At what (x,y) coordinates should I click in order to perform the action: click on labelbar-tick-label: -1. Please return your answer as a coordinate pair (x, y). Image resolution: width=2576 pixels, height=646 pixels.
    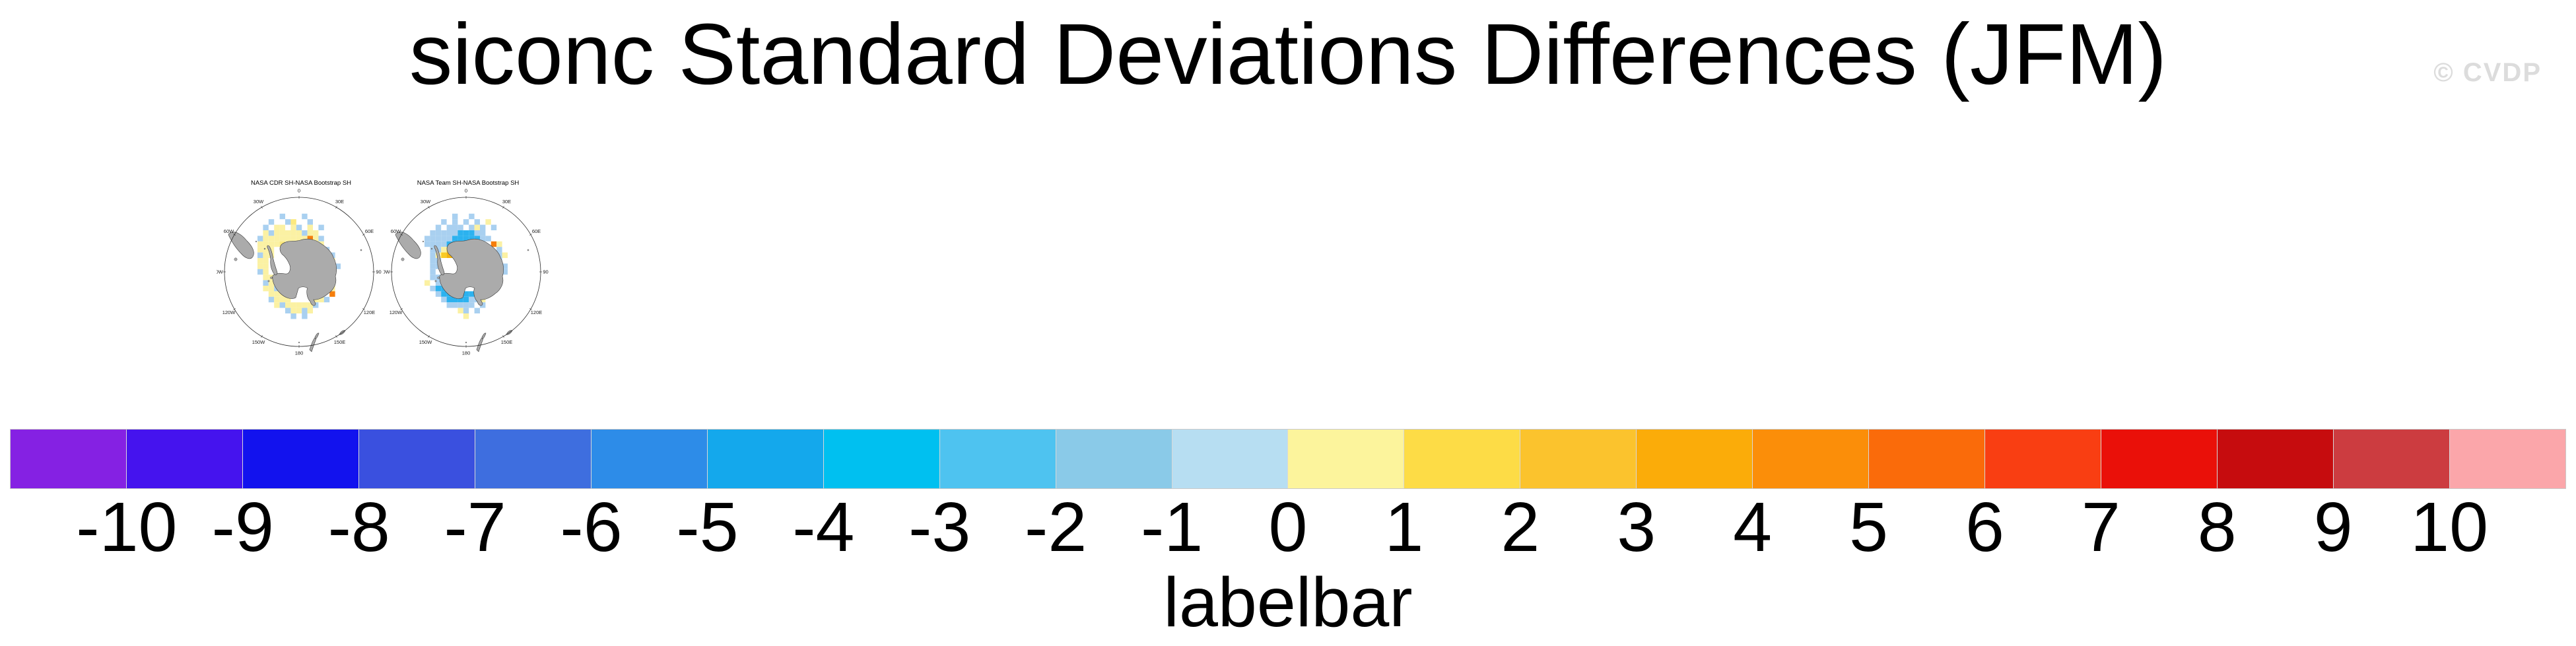
    Looking at the image, I should click on (1171, 527).